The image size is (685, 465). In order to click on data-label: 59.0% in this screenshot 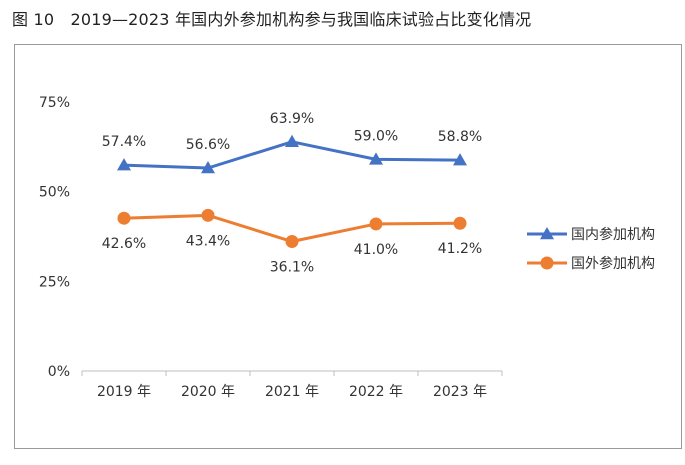, I will do `click(376, 136)`.